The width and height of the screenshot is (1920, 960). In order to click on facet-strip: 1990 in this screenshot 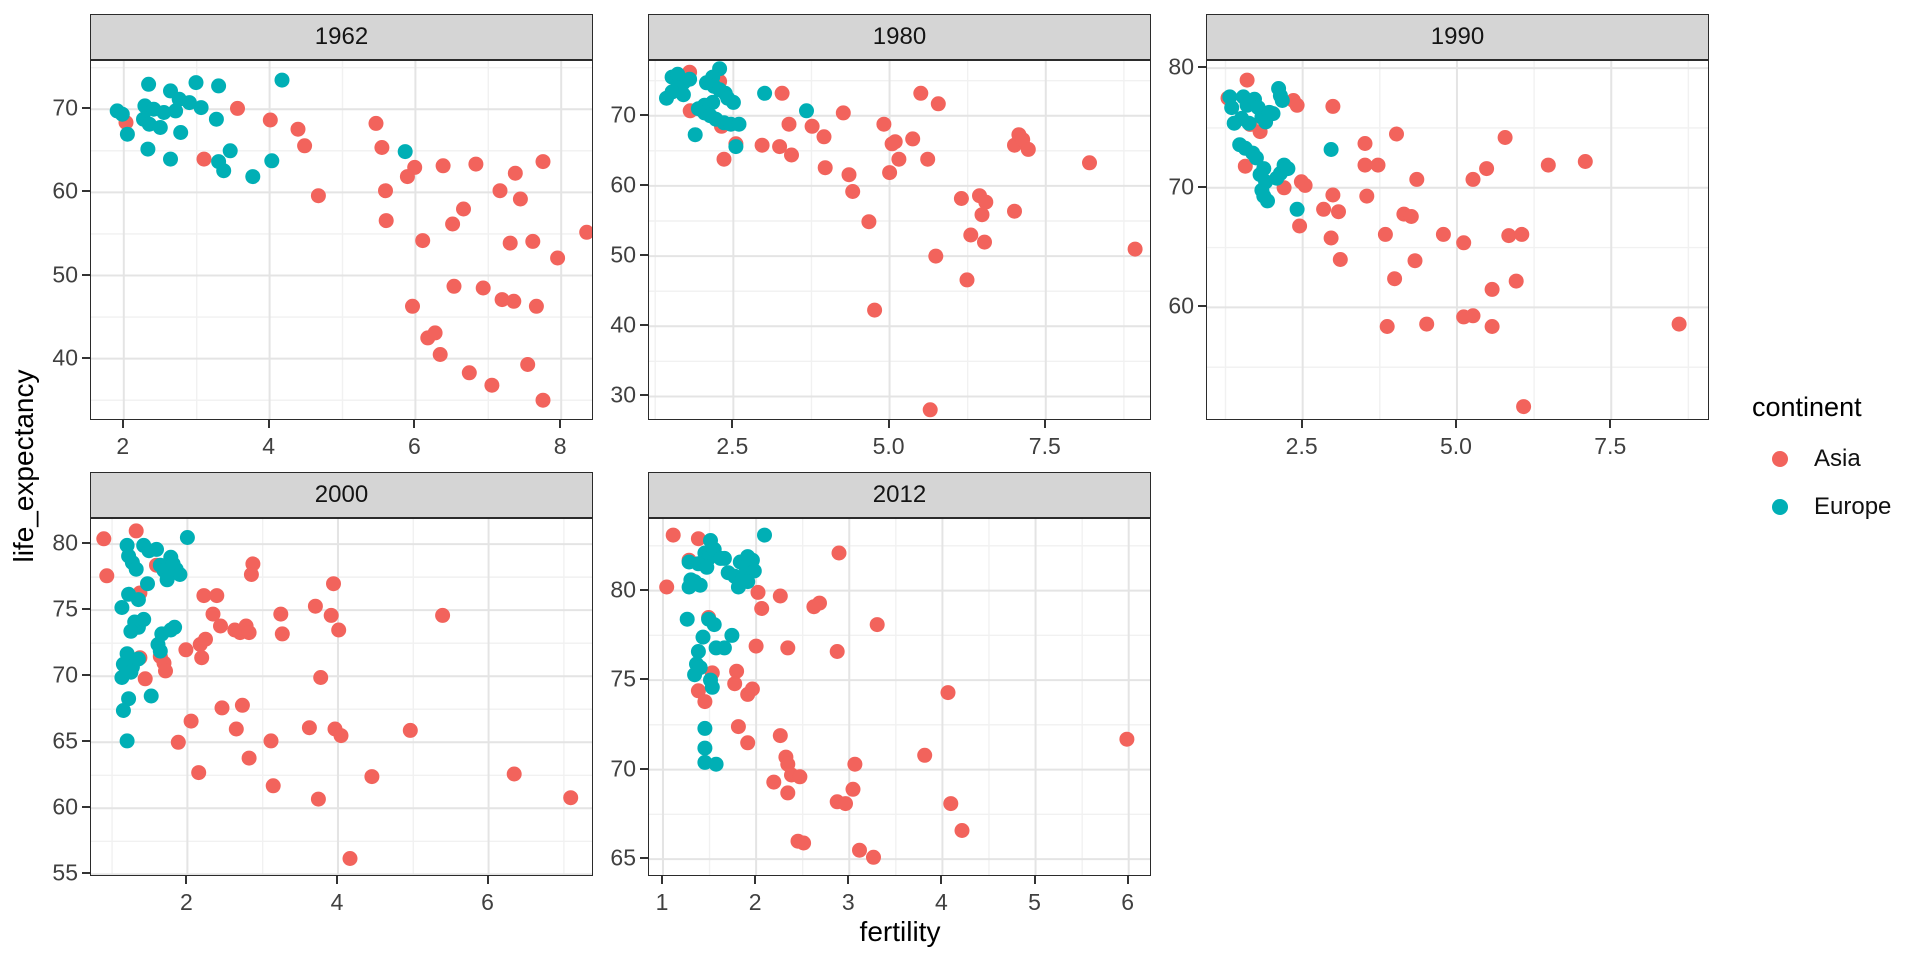, I will do `click(1457, 37)`.